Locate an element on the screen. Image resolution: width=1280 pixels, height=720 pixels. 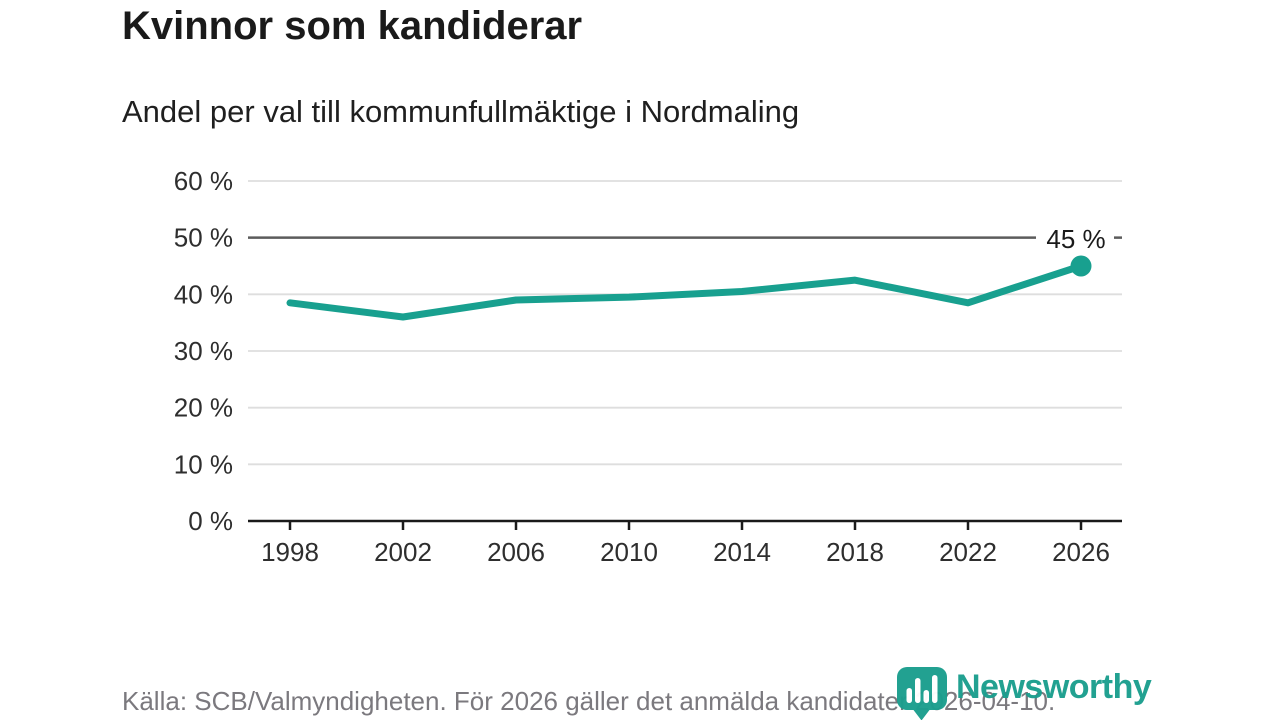
y-axis-tick-label: 10 % is located at coordinates (203, 464).